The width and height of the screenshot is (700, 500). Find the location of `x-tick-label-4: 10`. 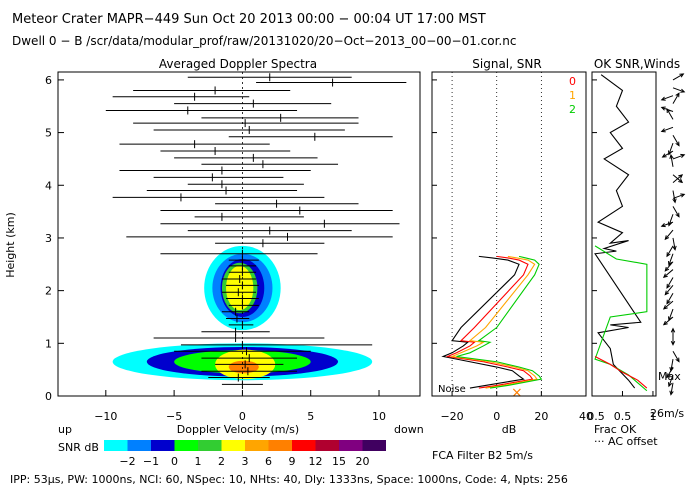

x-tick-label-4: 10 is located at coordinates (379, 416).